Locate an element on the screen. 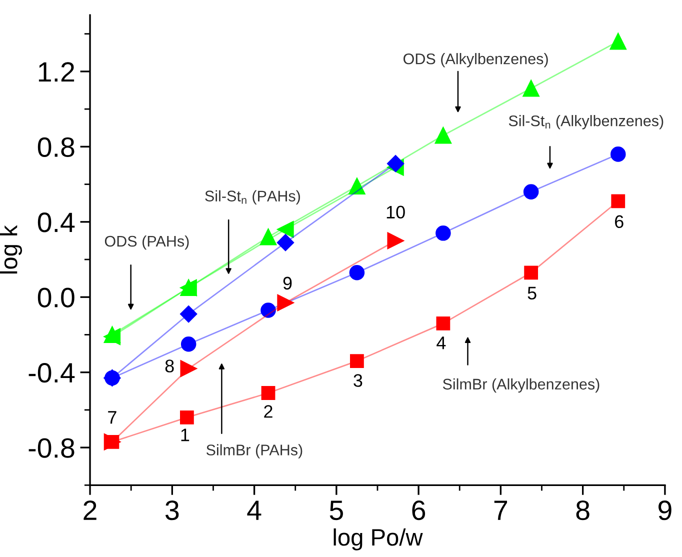 The image size is (682, 557). x-tick-label: 3 is located at coordinates (172, 510).